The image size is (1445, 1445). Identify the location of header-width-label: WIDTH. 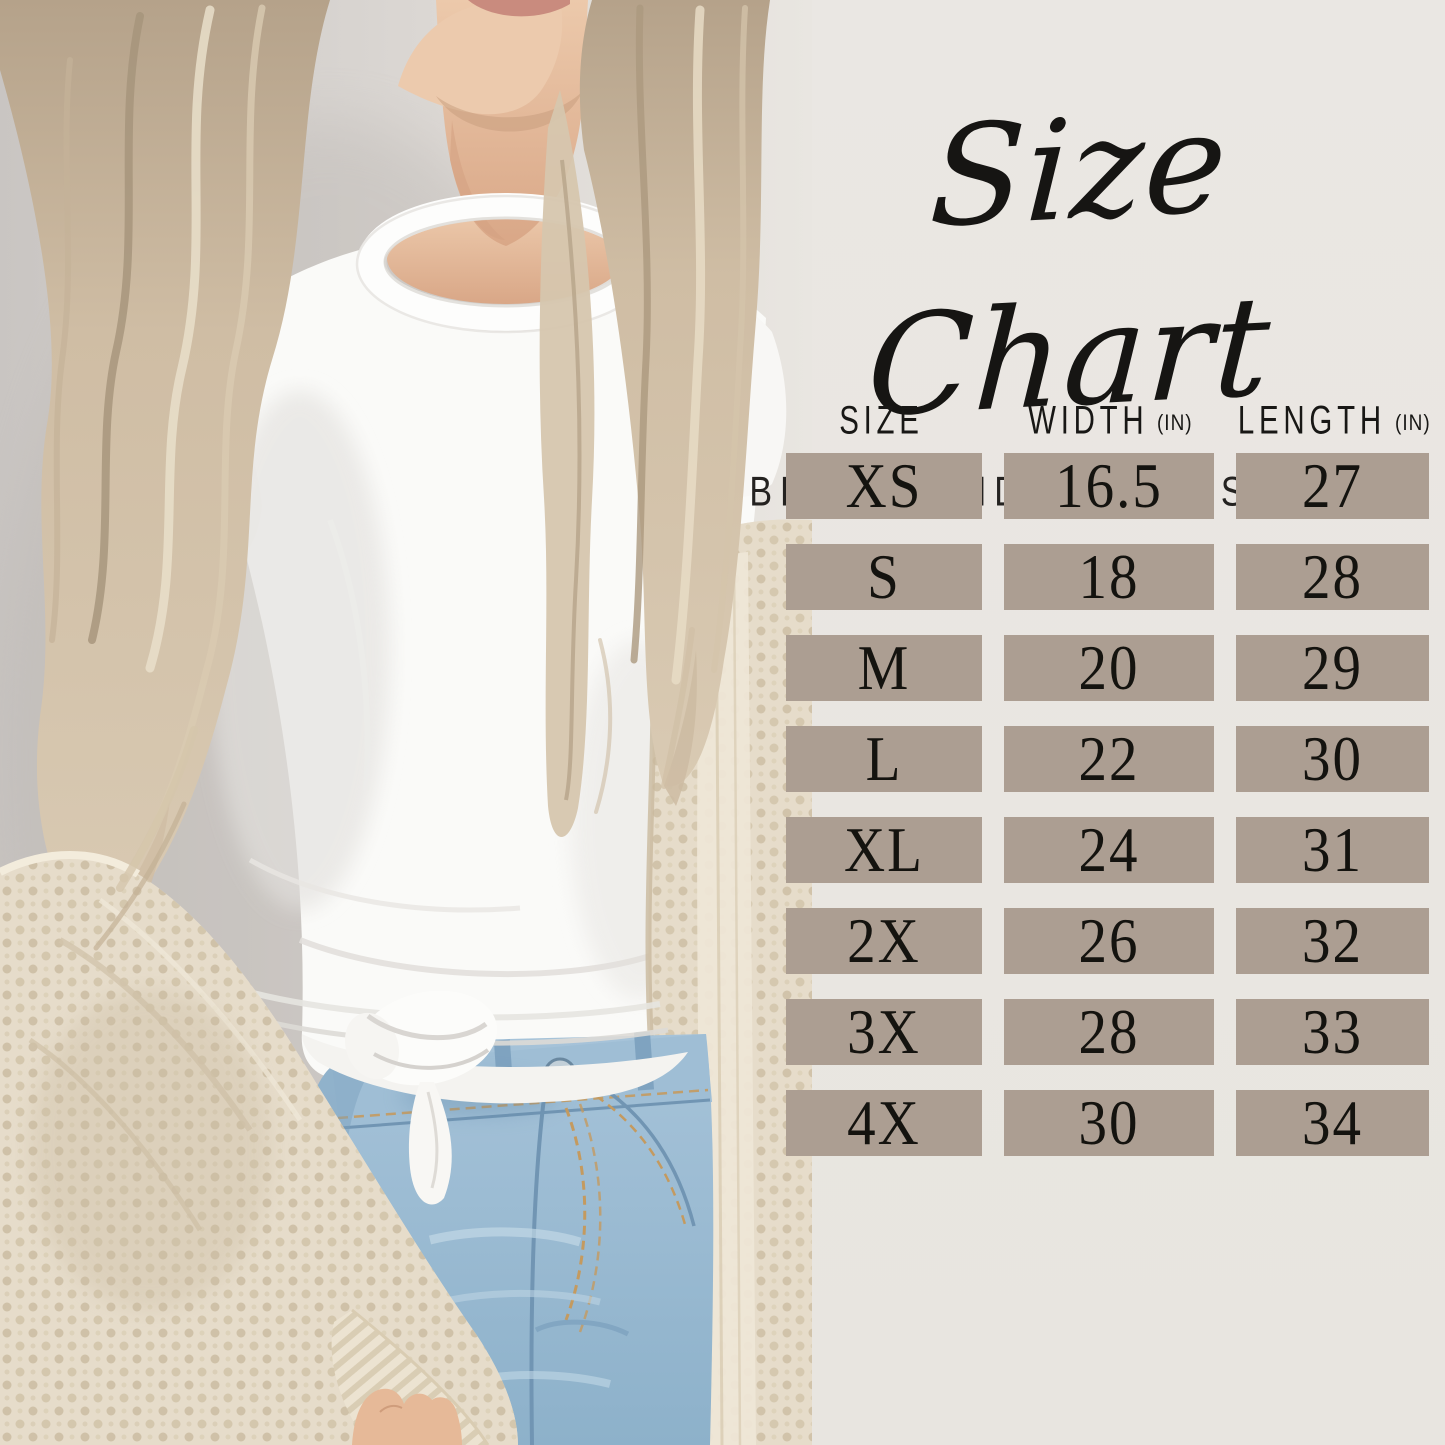
(1088, 420).